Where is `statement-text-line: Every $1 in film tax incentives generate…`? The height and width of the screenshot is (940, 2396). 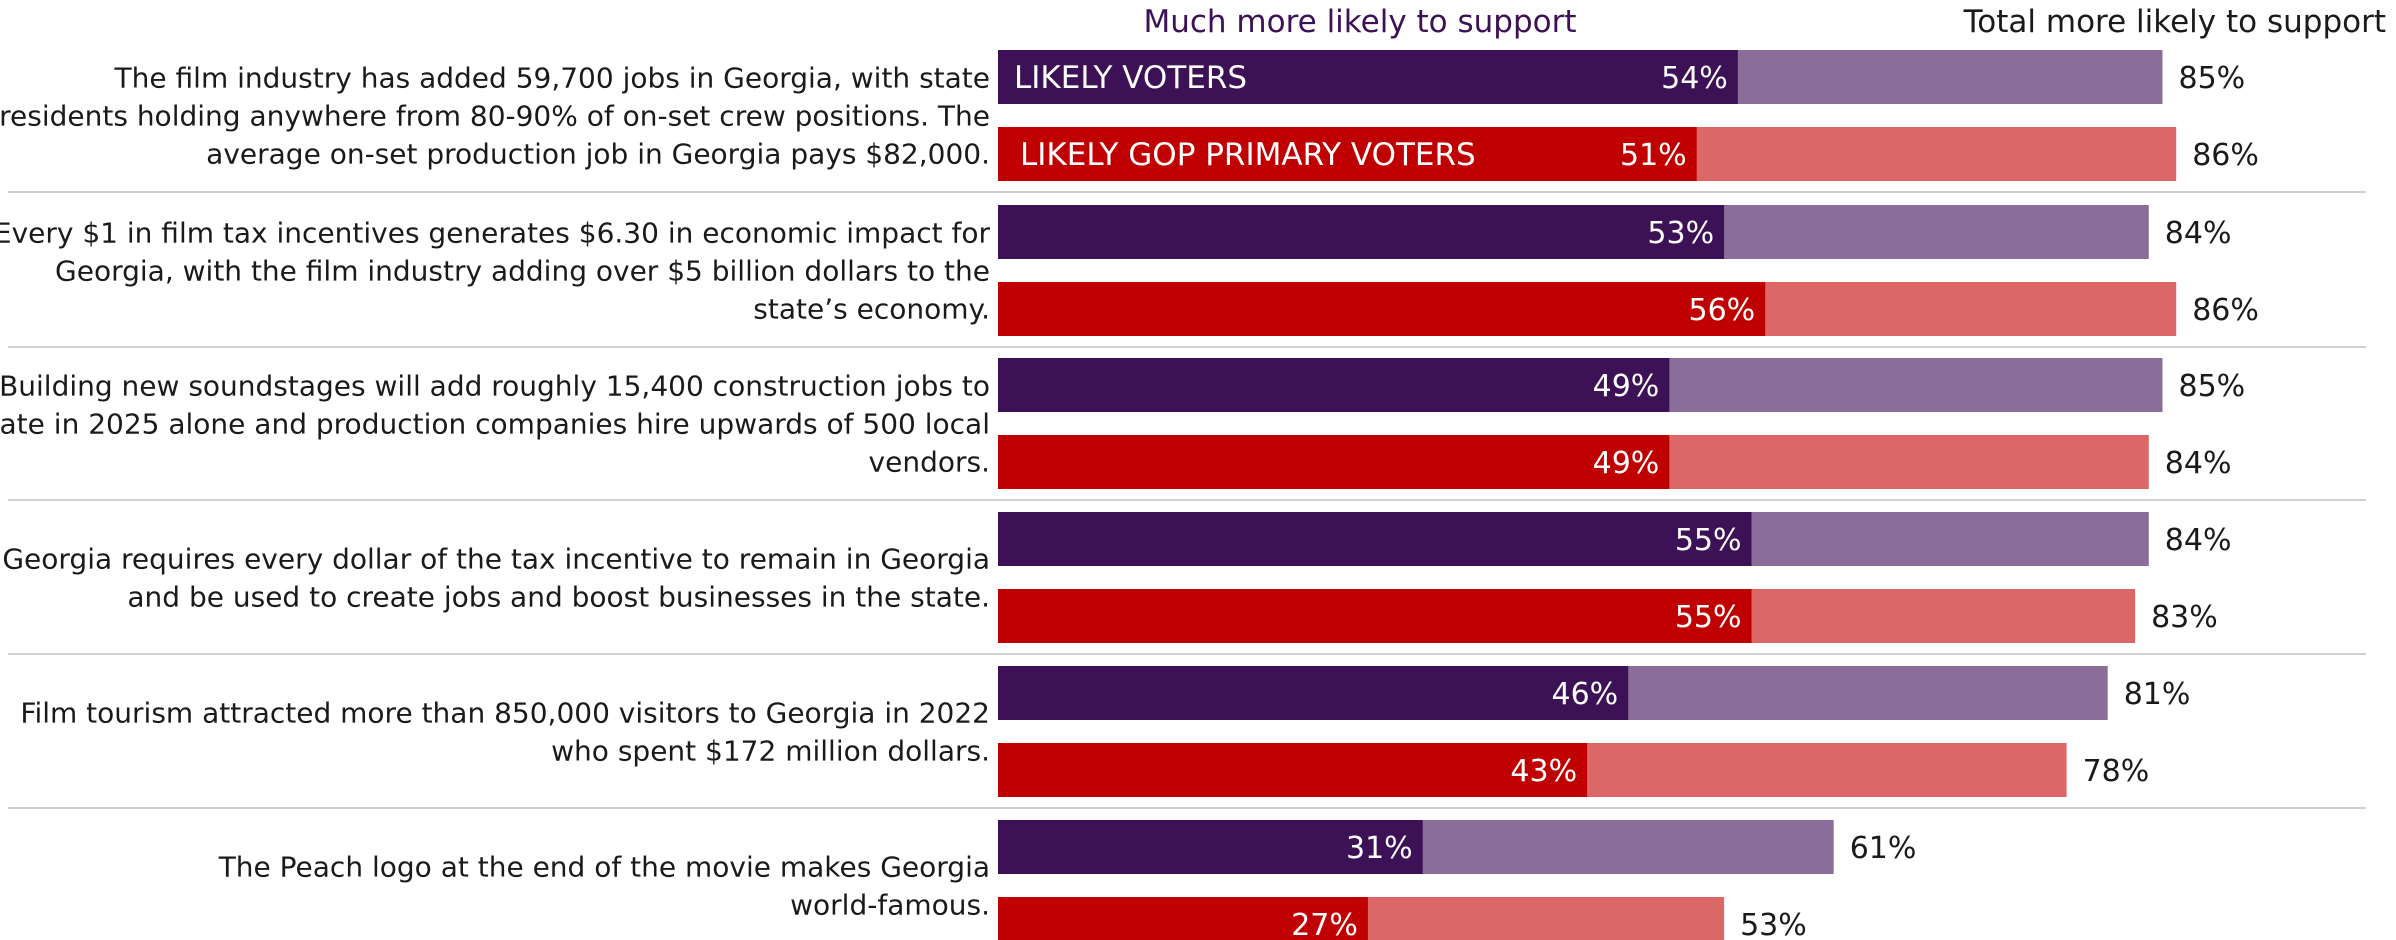 statement-text-line: Every $1 in film tax incentives generate… is located at coordinates (495, 233).